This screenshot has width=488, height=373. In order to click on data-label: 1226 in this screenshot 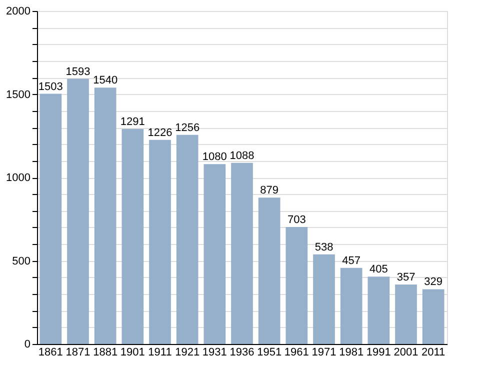, I will do `click(160, 132)`.